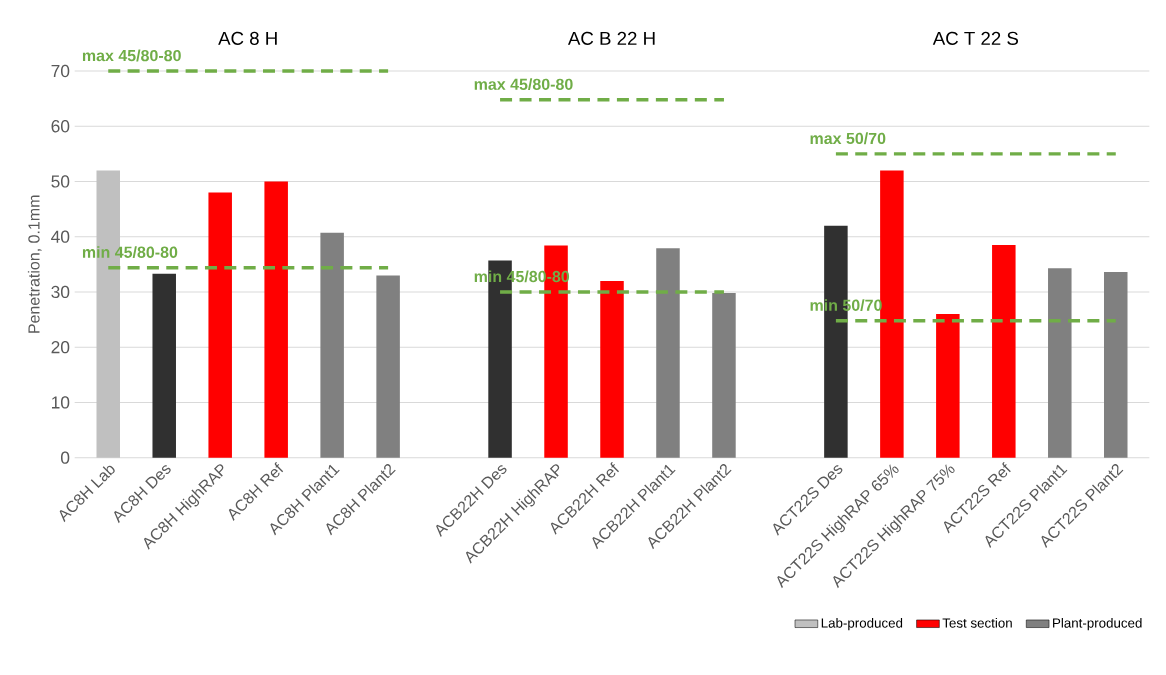 This screenshot has width=1166, height=675. Describe the element at coordinates (975, 38) in the screenshot. I see `text: AC T 22 S` at that location.